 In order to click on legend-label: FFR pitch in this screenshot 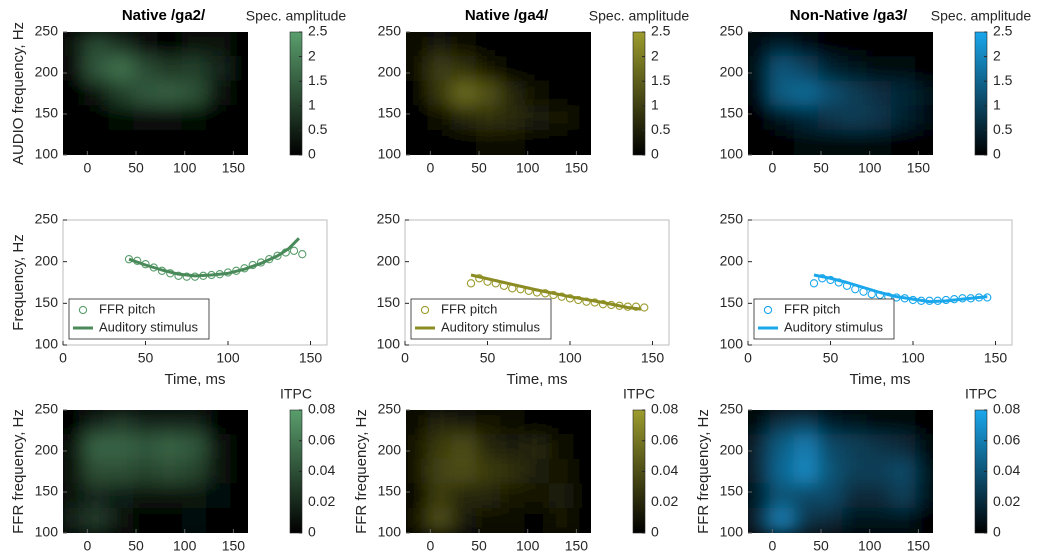, I will do `click(469, 308)`.